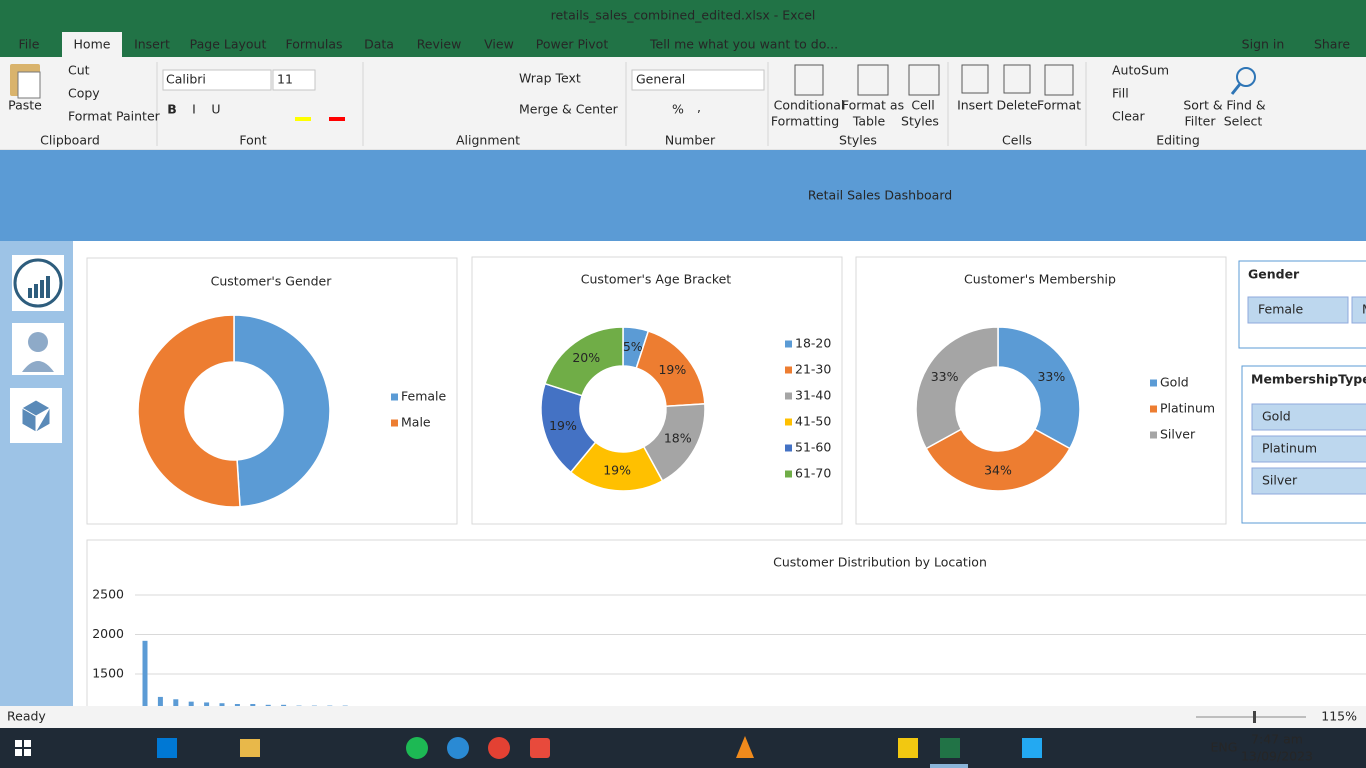 The width and height of the screenshot is (1366, 768). Describe the element at coordinates (1263, 44) in the screenshot. I see `sign-in: Sign in` at that location.